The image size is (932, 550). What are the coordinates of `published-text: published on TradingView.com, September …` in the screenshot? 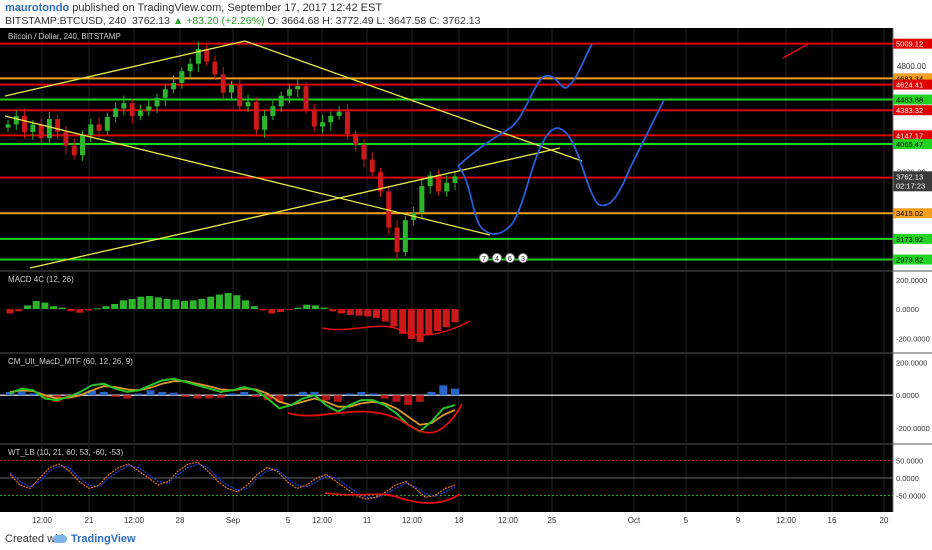 It's located at (227, 8).